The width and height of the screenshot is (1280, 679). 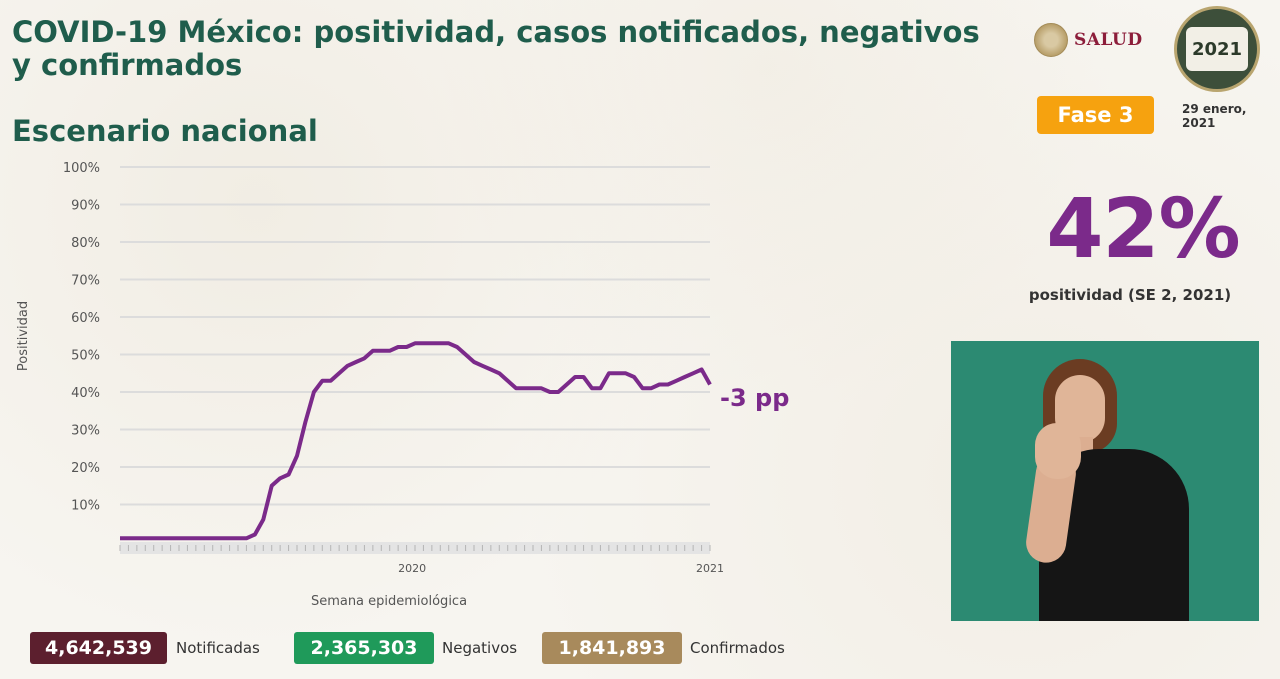 I want to click on x-axis: 2020 2021, so click(x=421, y=558).